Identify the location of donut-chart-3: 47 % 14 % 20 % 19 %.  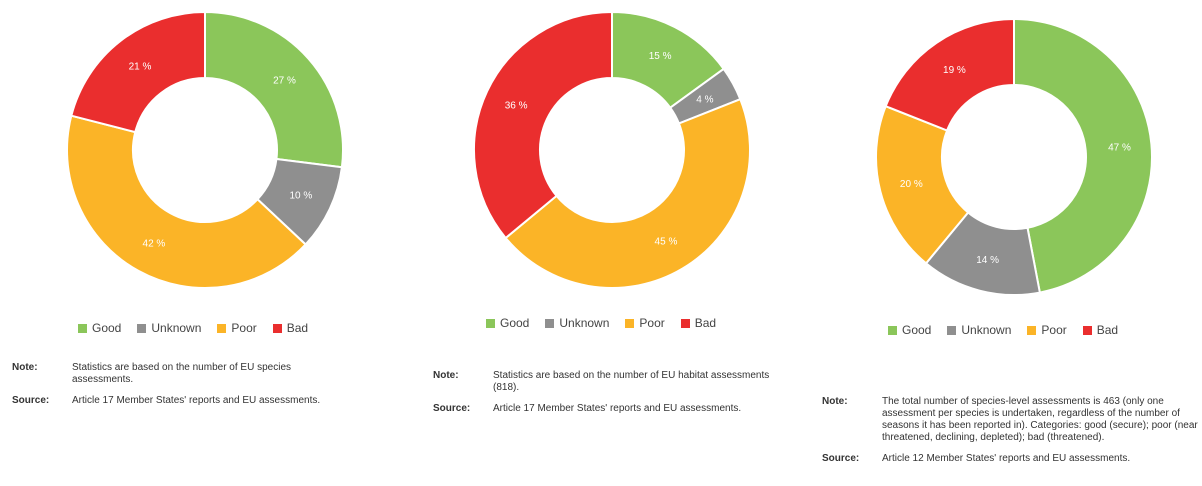
(1014, 156).